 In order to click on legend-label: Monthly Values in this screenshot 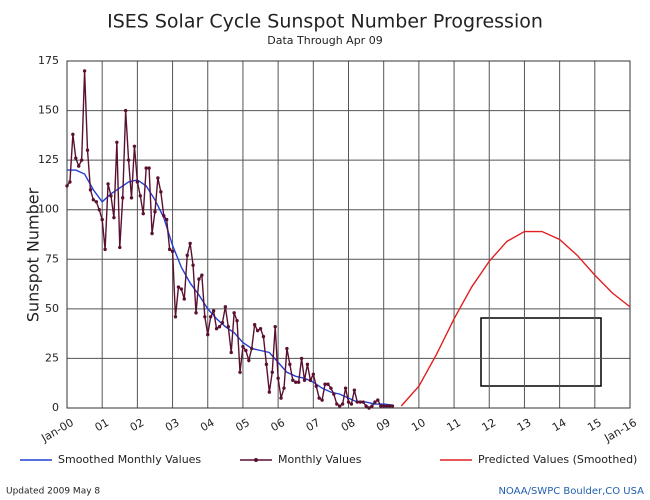, I will do `click(320, 459)`.